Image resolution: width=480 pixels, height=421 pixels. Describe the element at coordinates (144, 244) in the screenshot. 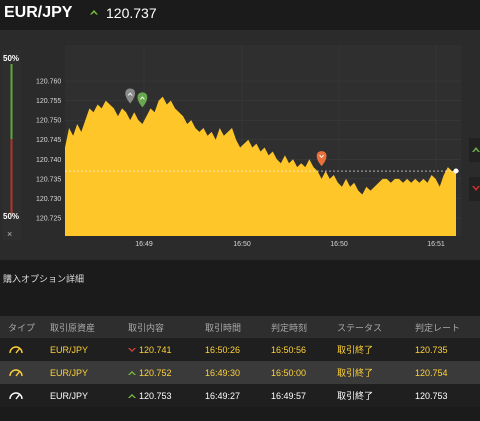

I see `x-tick-label: 16:49` at that location.